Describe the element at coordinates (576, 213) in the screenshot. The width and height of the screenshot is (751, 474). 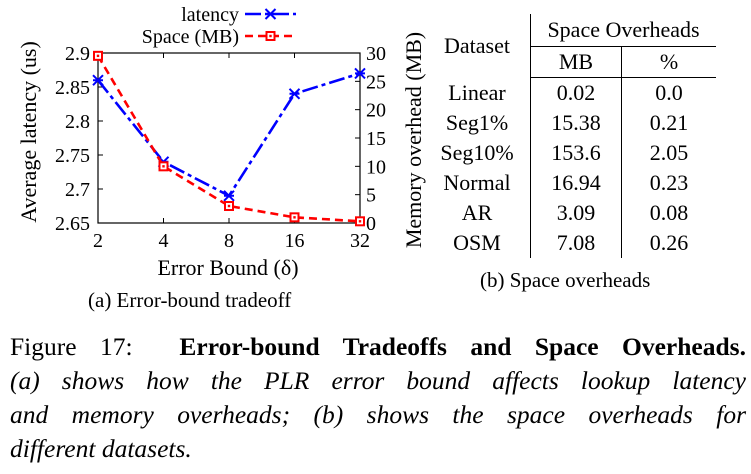
I see `cell-mb: 3.09` at that location.